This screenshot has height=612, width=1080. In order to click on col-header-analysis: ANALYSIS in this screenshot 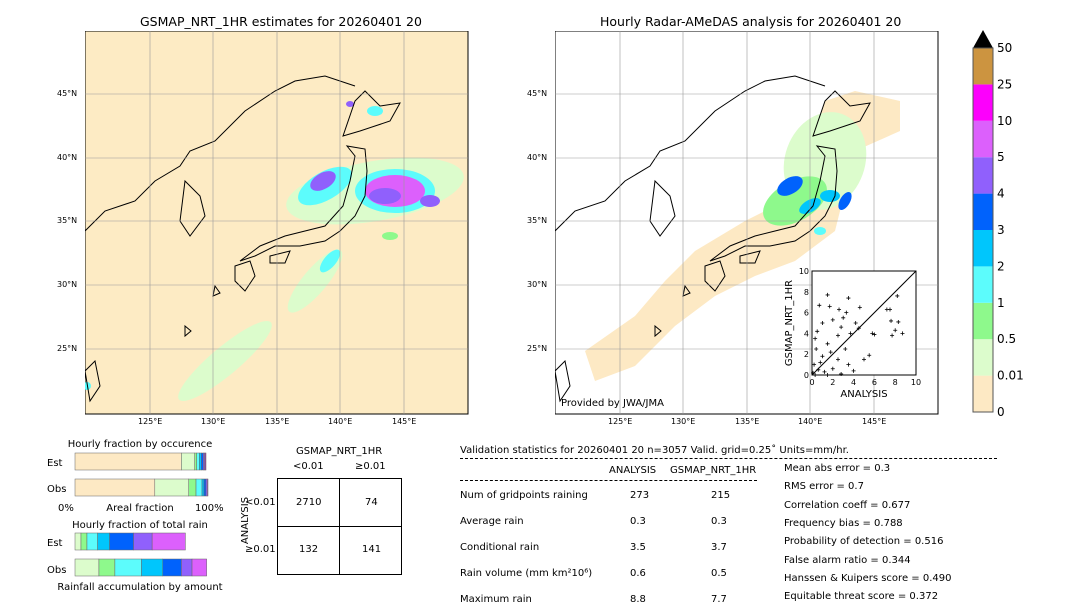, I will do `click(633, 470)`.